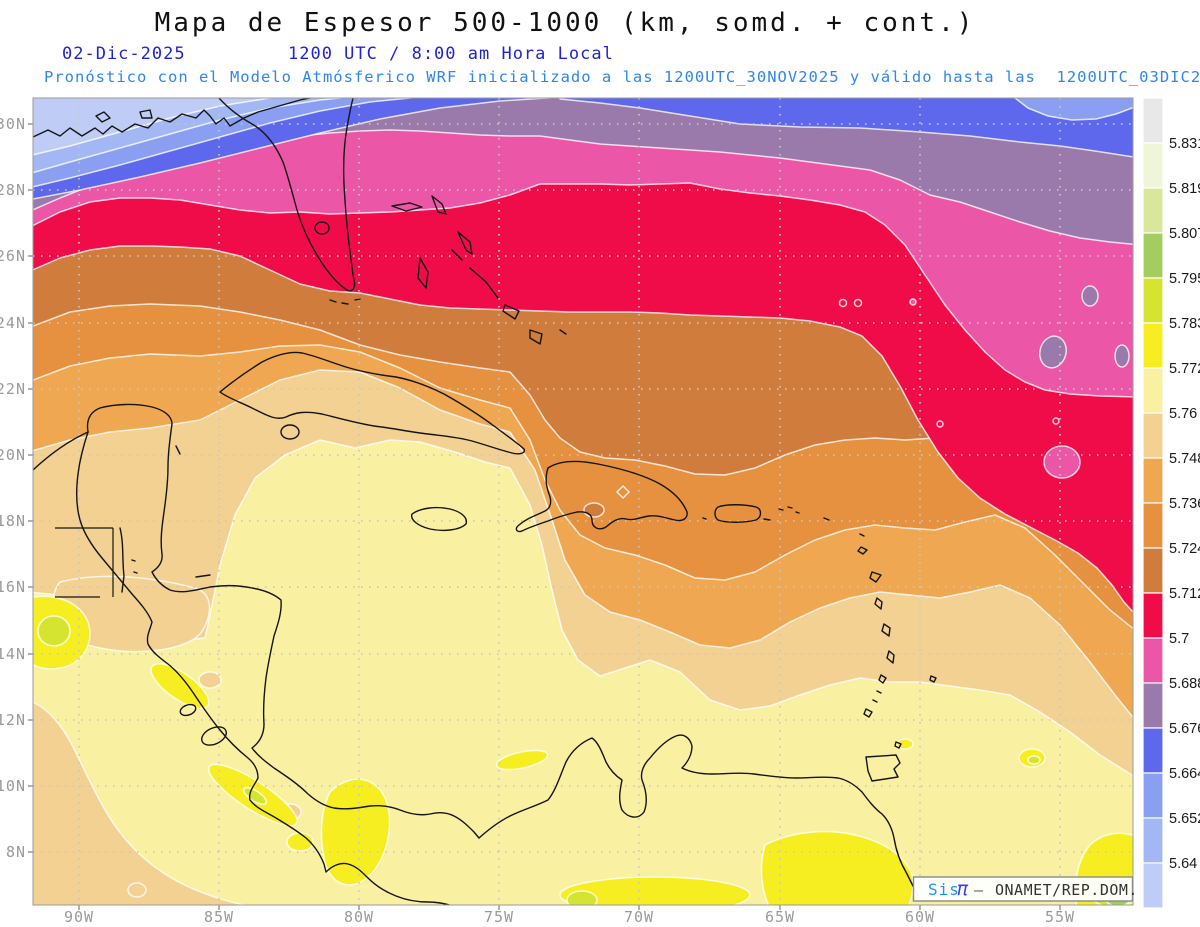  I want to click on yellow-streak-guajira, so click(522, 760).